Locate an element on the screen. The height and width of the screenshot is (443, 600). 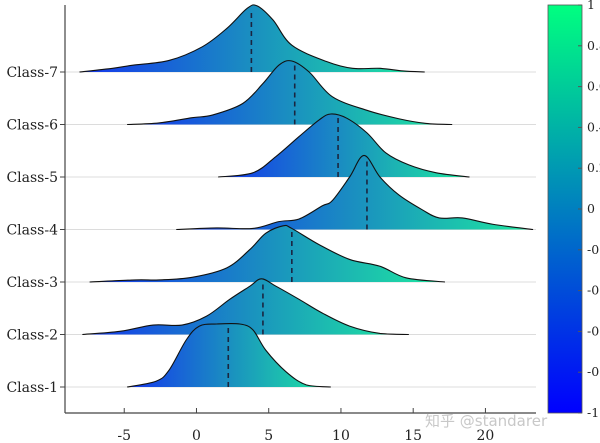
colorbar-tick-label: 0 is located at coordinates (591, 208).